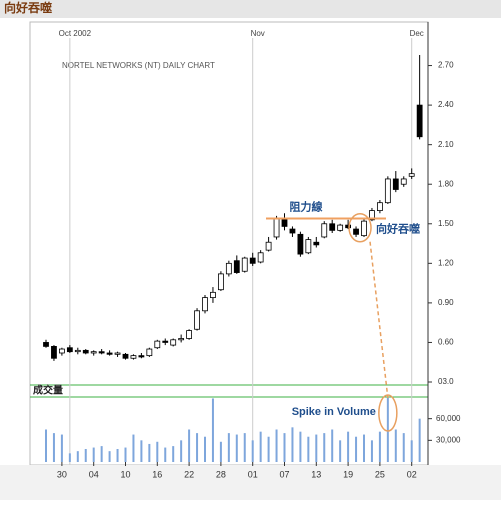  I want to click on title-bar, so click(250, 9).